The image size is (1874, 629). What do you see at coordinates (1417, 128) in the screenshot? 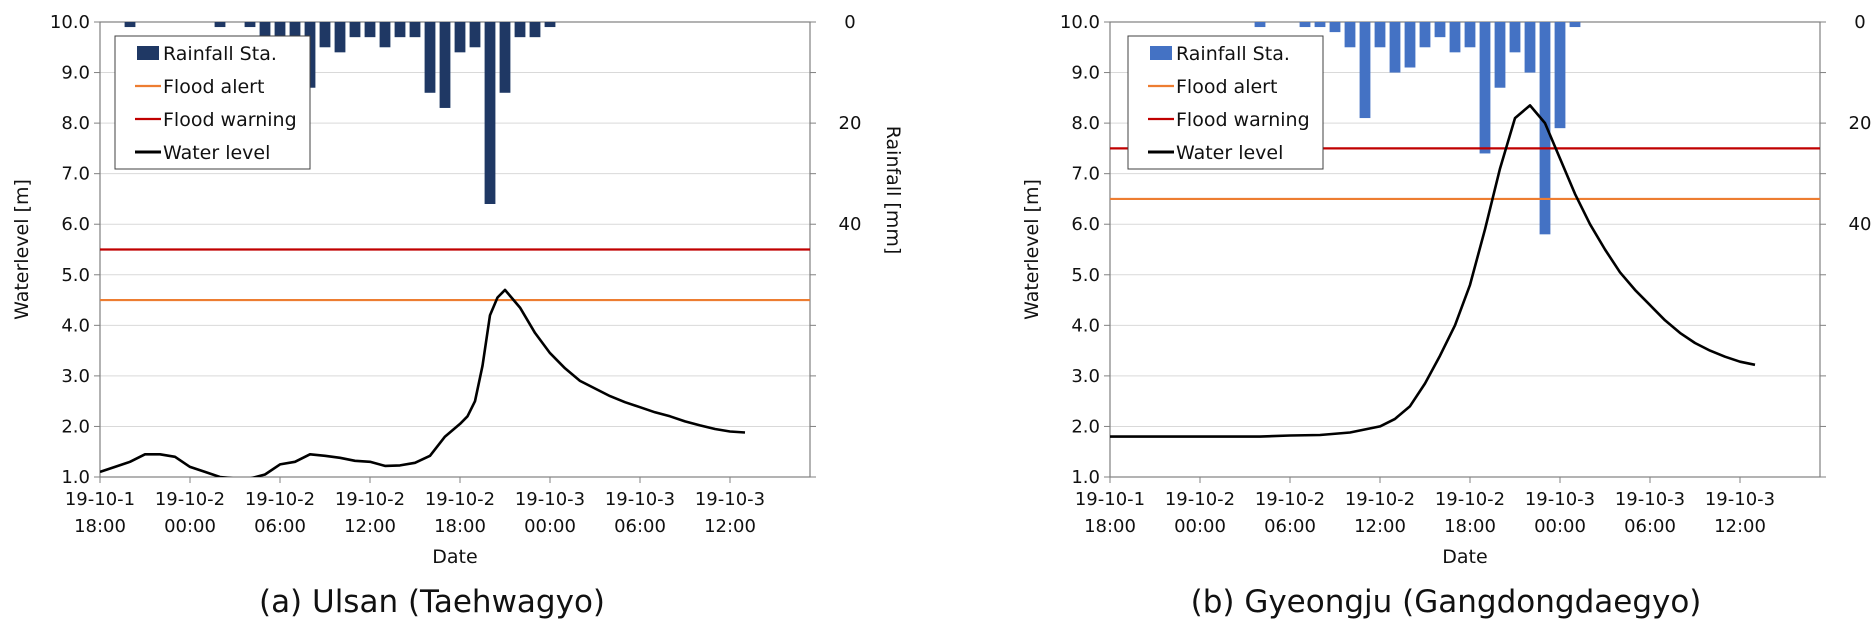
I see `rainfall-bars` at bounding box center [1417, 128].